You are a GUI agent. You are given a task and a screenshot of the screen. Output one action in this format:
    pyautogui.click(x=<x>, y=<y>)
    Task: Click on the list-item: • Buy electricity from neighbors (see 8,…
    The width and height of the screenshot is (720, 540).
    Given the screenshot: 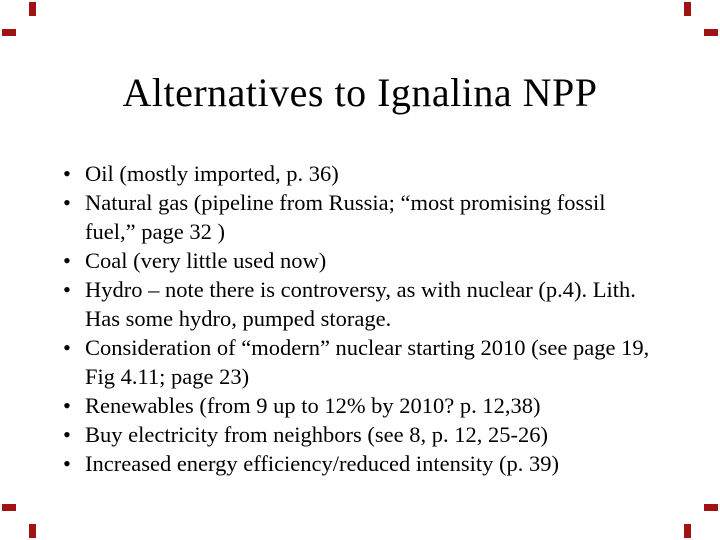 What is the action you would take?
    pyautogui.click(x=361, y=434)
    